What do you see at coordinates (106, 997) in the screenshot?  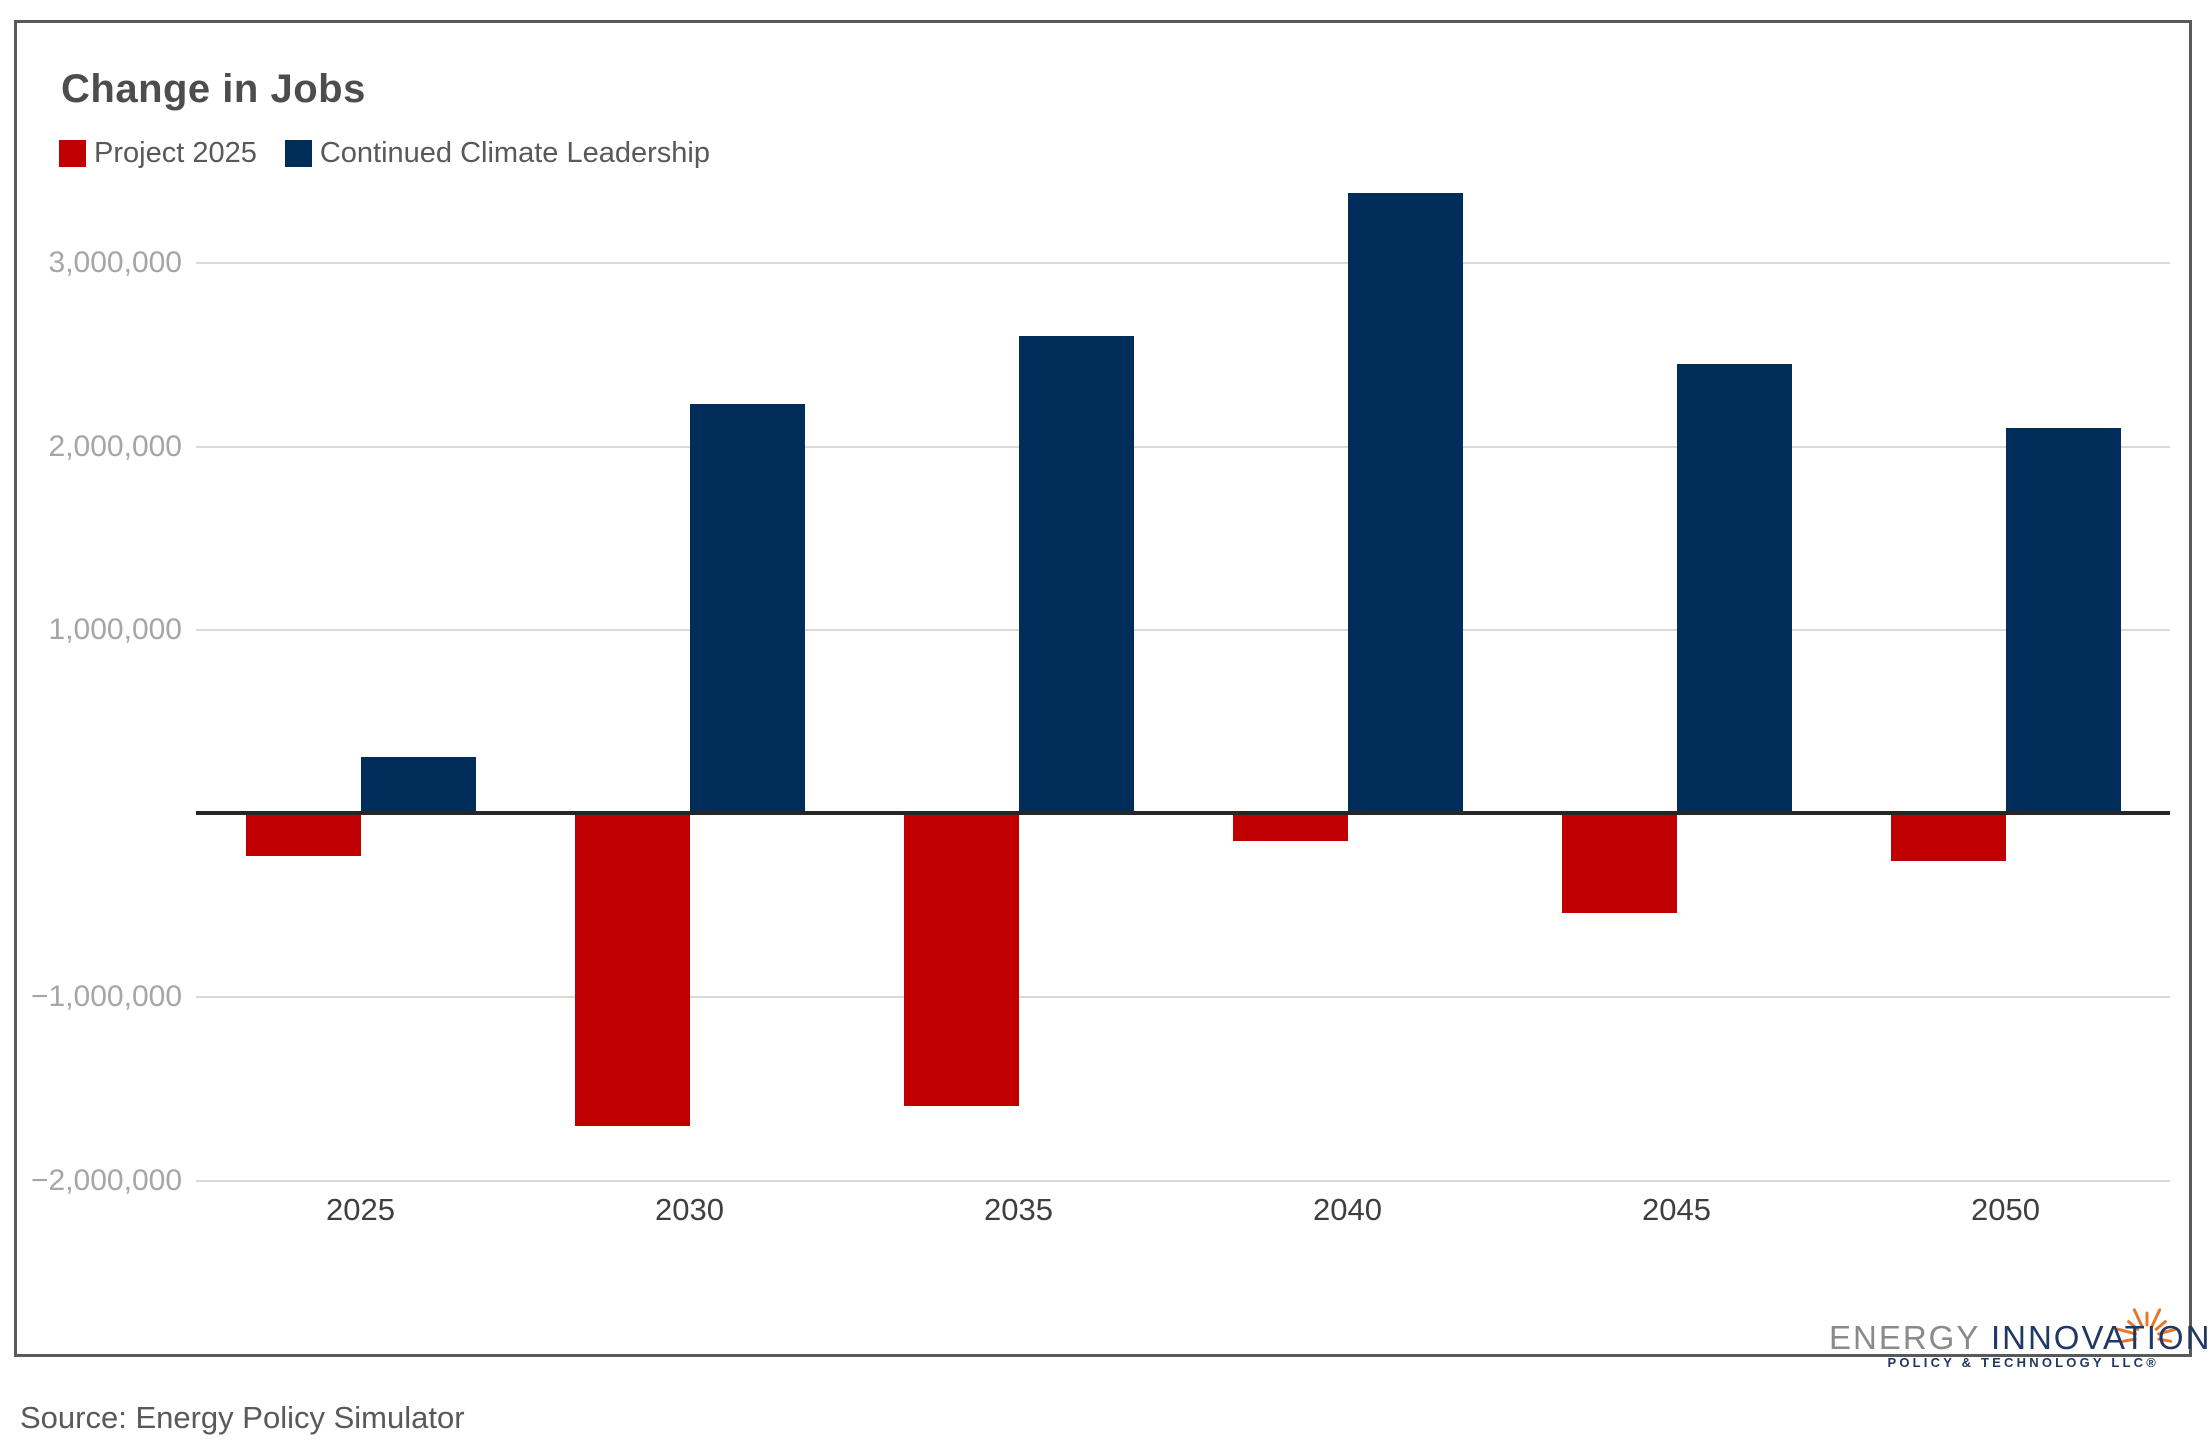 I see `y-axis-tick-label: −1,000,000` at bounding box center [106, 997].